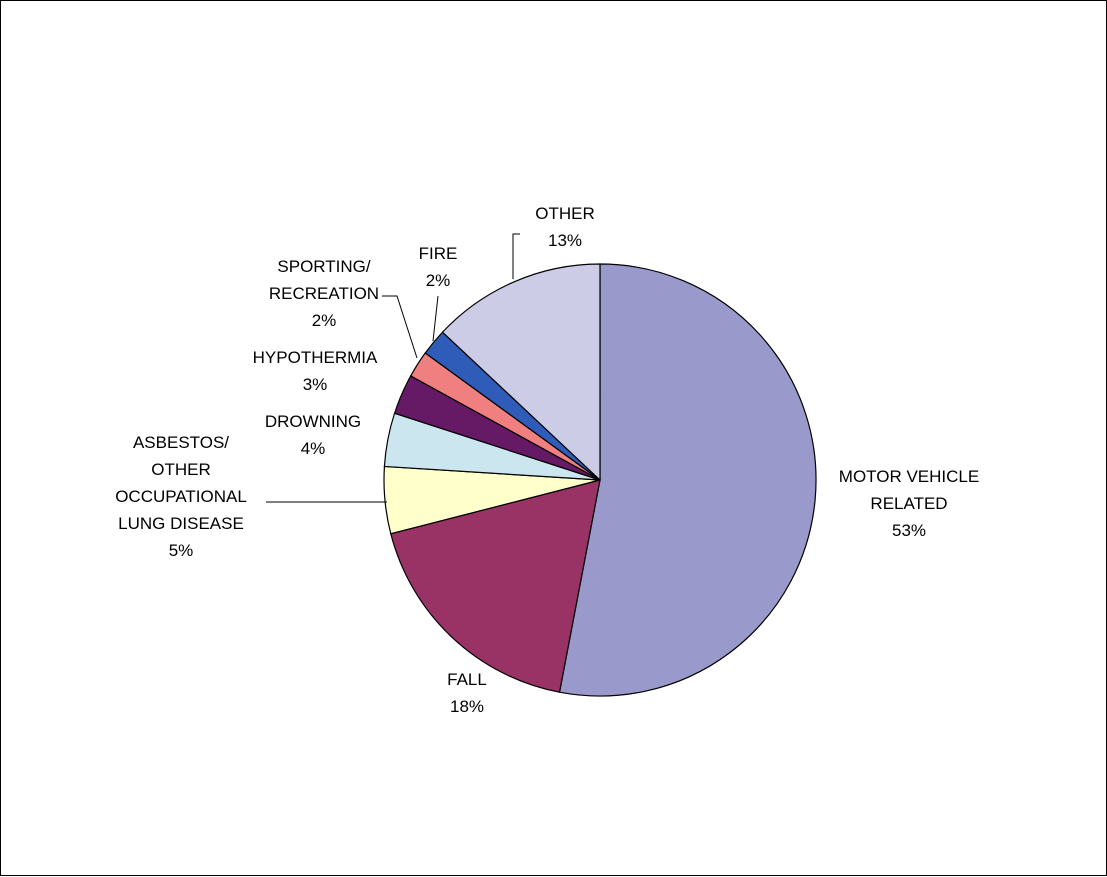 Image resolution: width=1107 pixels, height=877 pixels. What do you see at coordinates (438, 267) in the screenshot?
I see `slice-label: FIRE 2%` at bounding box center [438, 267].